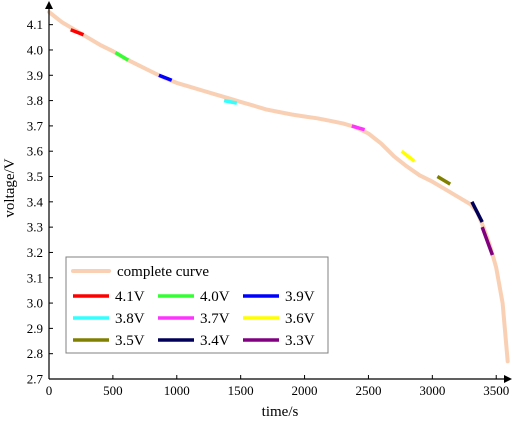 This screenshot has width=512, height=427. What do you see at coordinates (358, 128) in the screenshot?
I see `segment-3-7v` at bounding box center [358, 128].